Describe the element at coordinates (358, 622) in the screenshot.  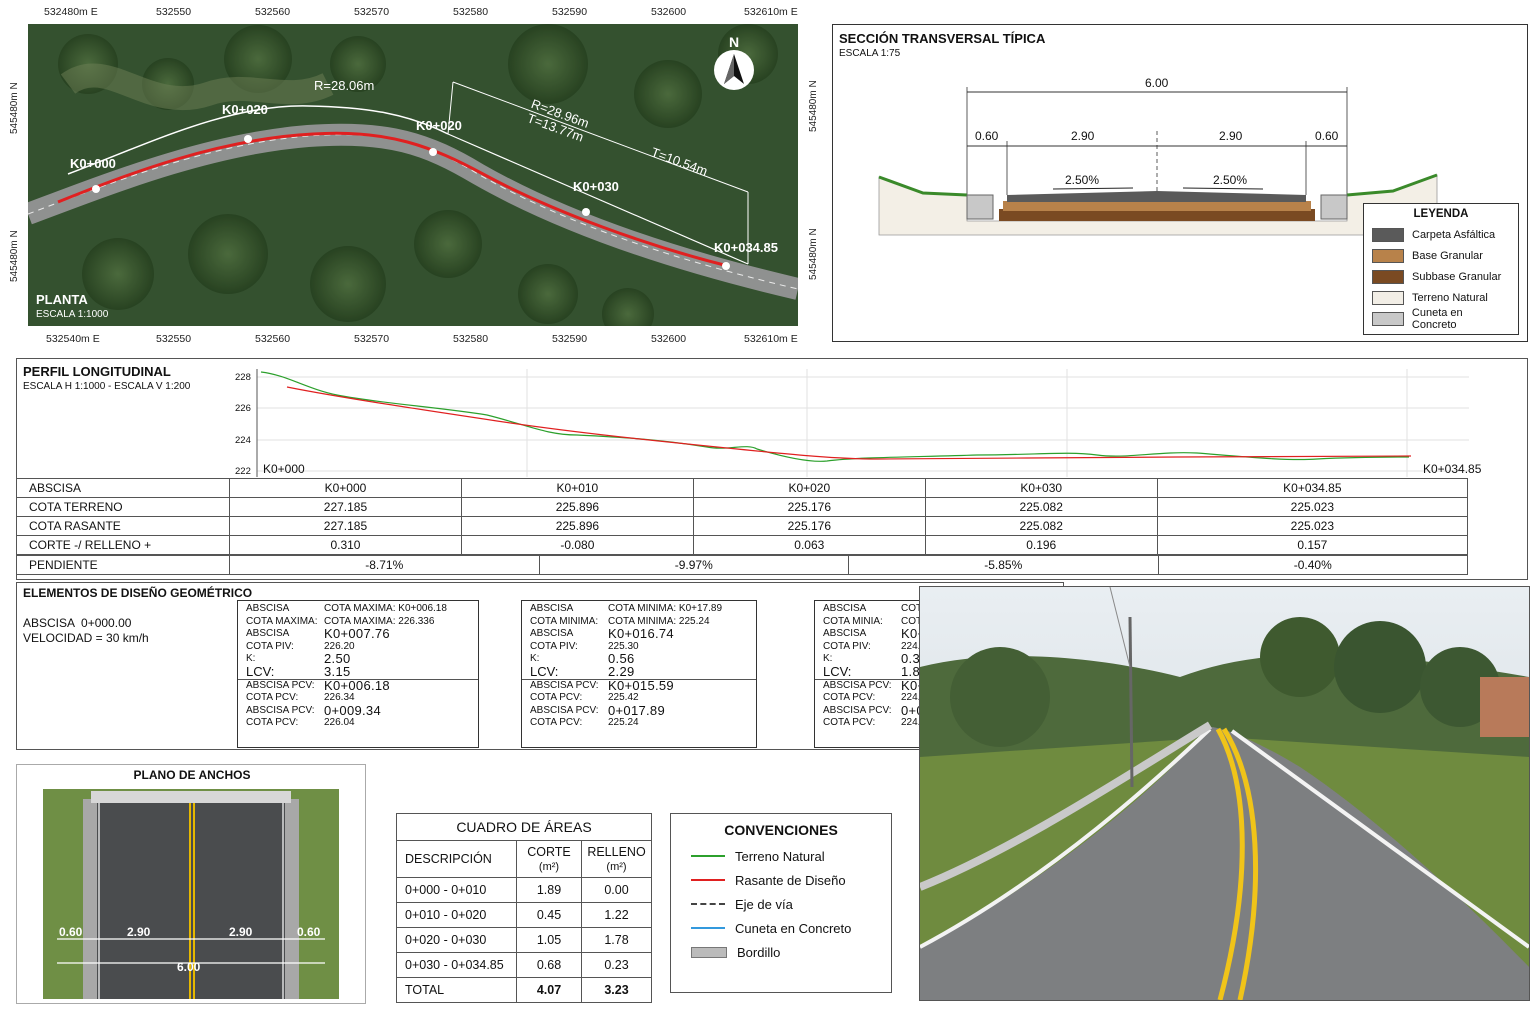
I see `card-row: COTA MAXIMA: COTA MAXIMA: 226.336` at that location.